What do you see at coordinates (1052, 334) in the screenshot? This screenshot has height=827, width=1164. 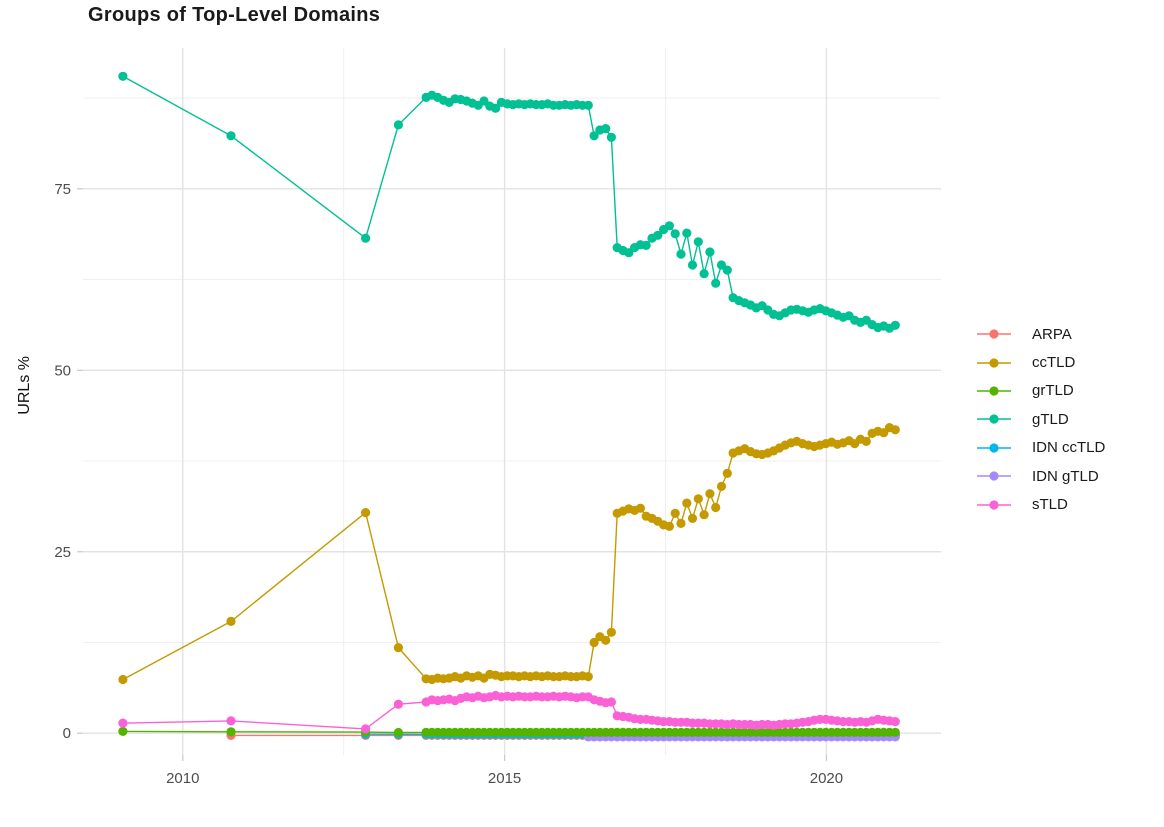 I see `legend-label-arpa: ARPA` at bounding box center [1052, 334].